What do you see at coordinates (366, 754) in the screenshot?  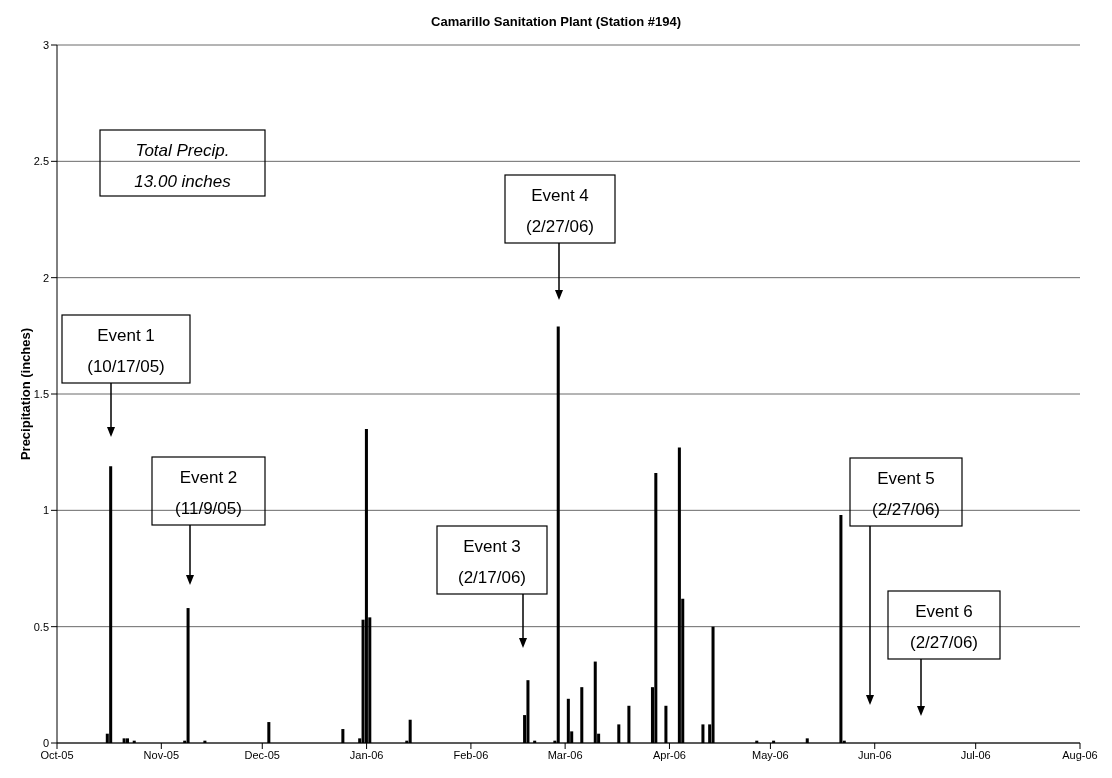 I see `x-tick-label: Jan-06` at bounding box center [366, 754].